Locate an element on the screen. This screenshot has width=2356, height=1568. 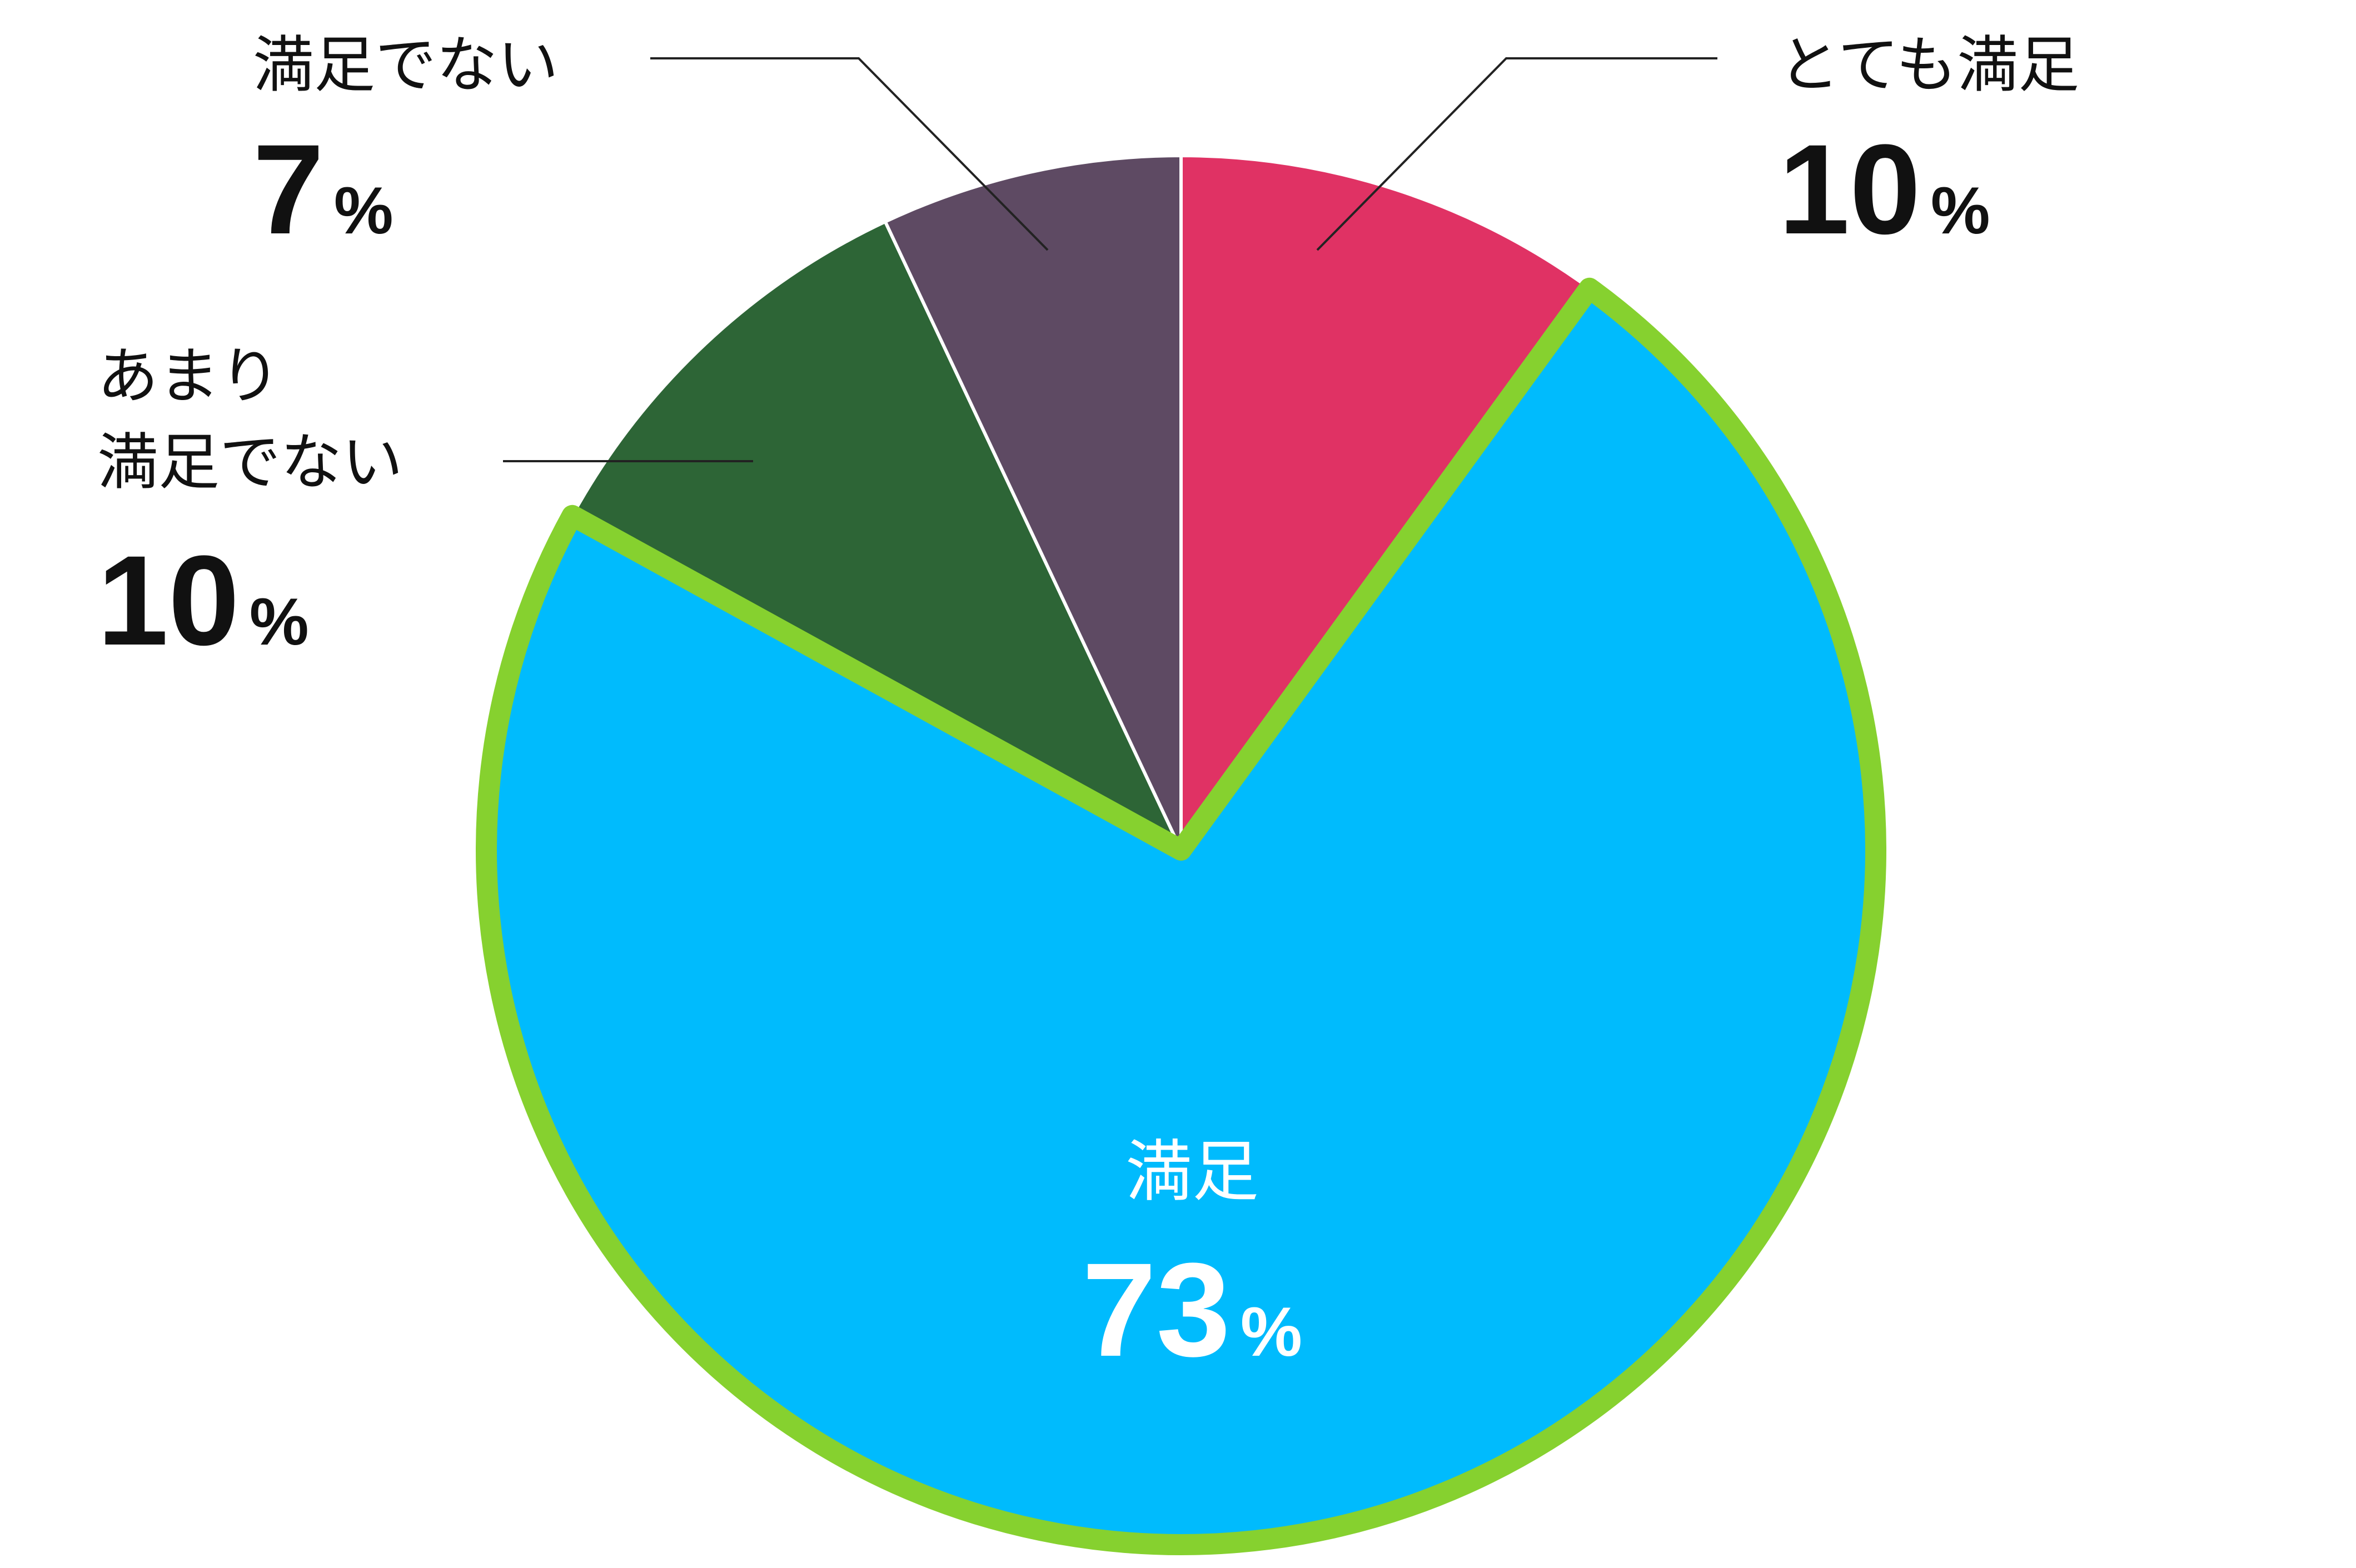
slice-value-4: 7% is located at coordinates (323, 189).